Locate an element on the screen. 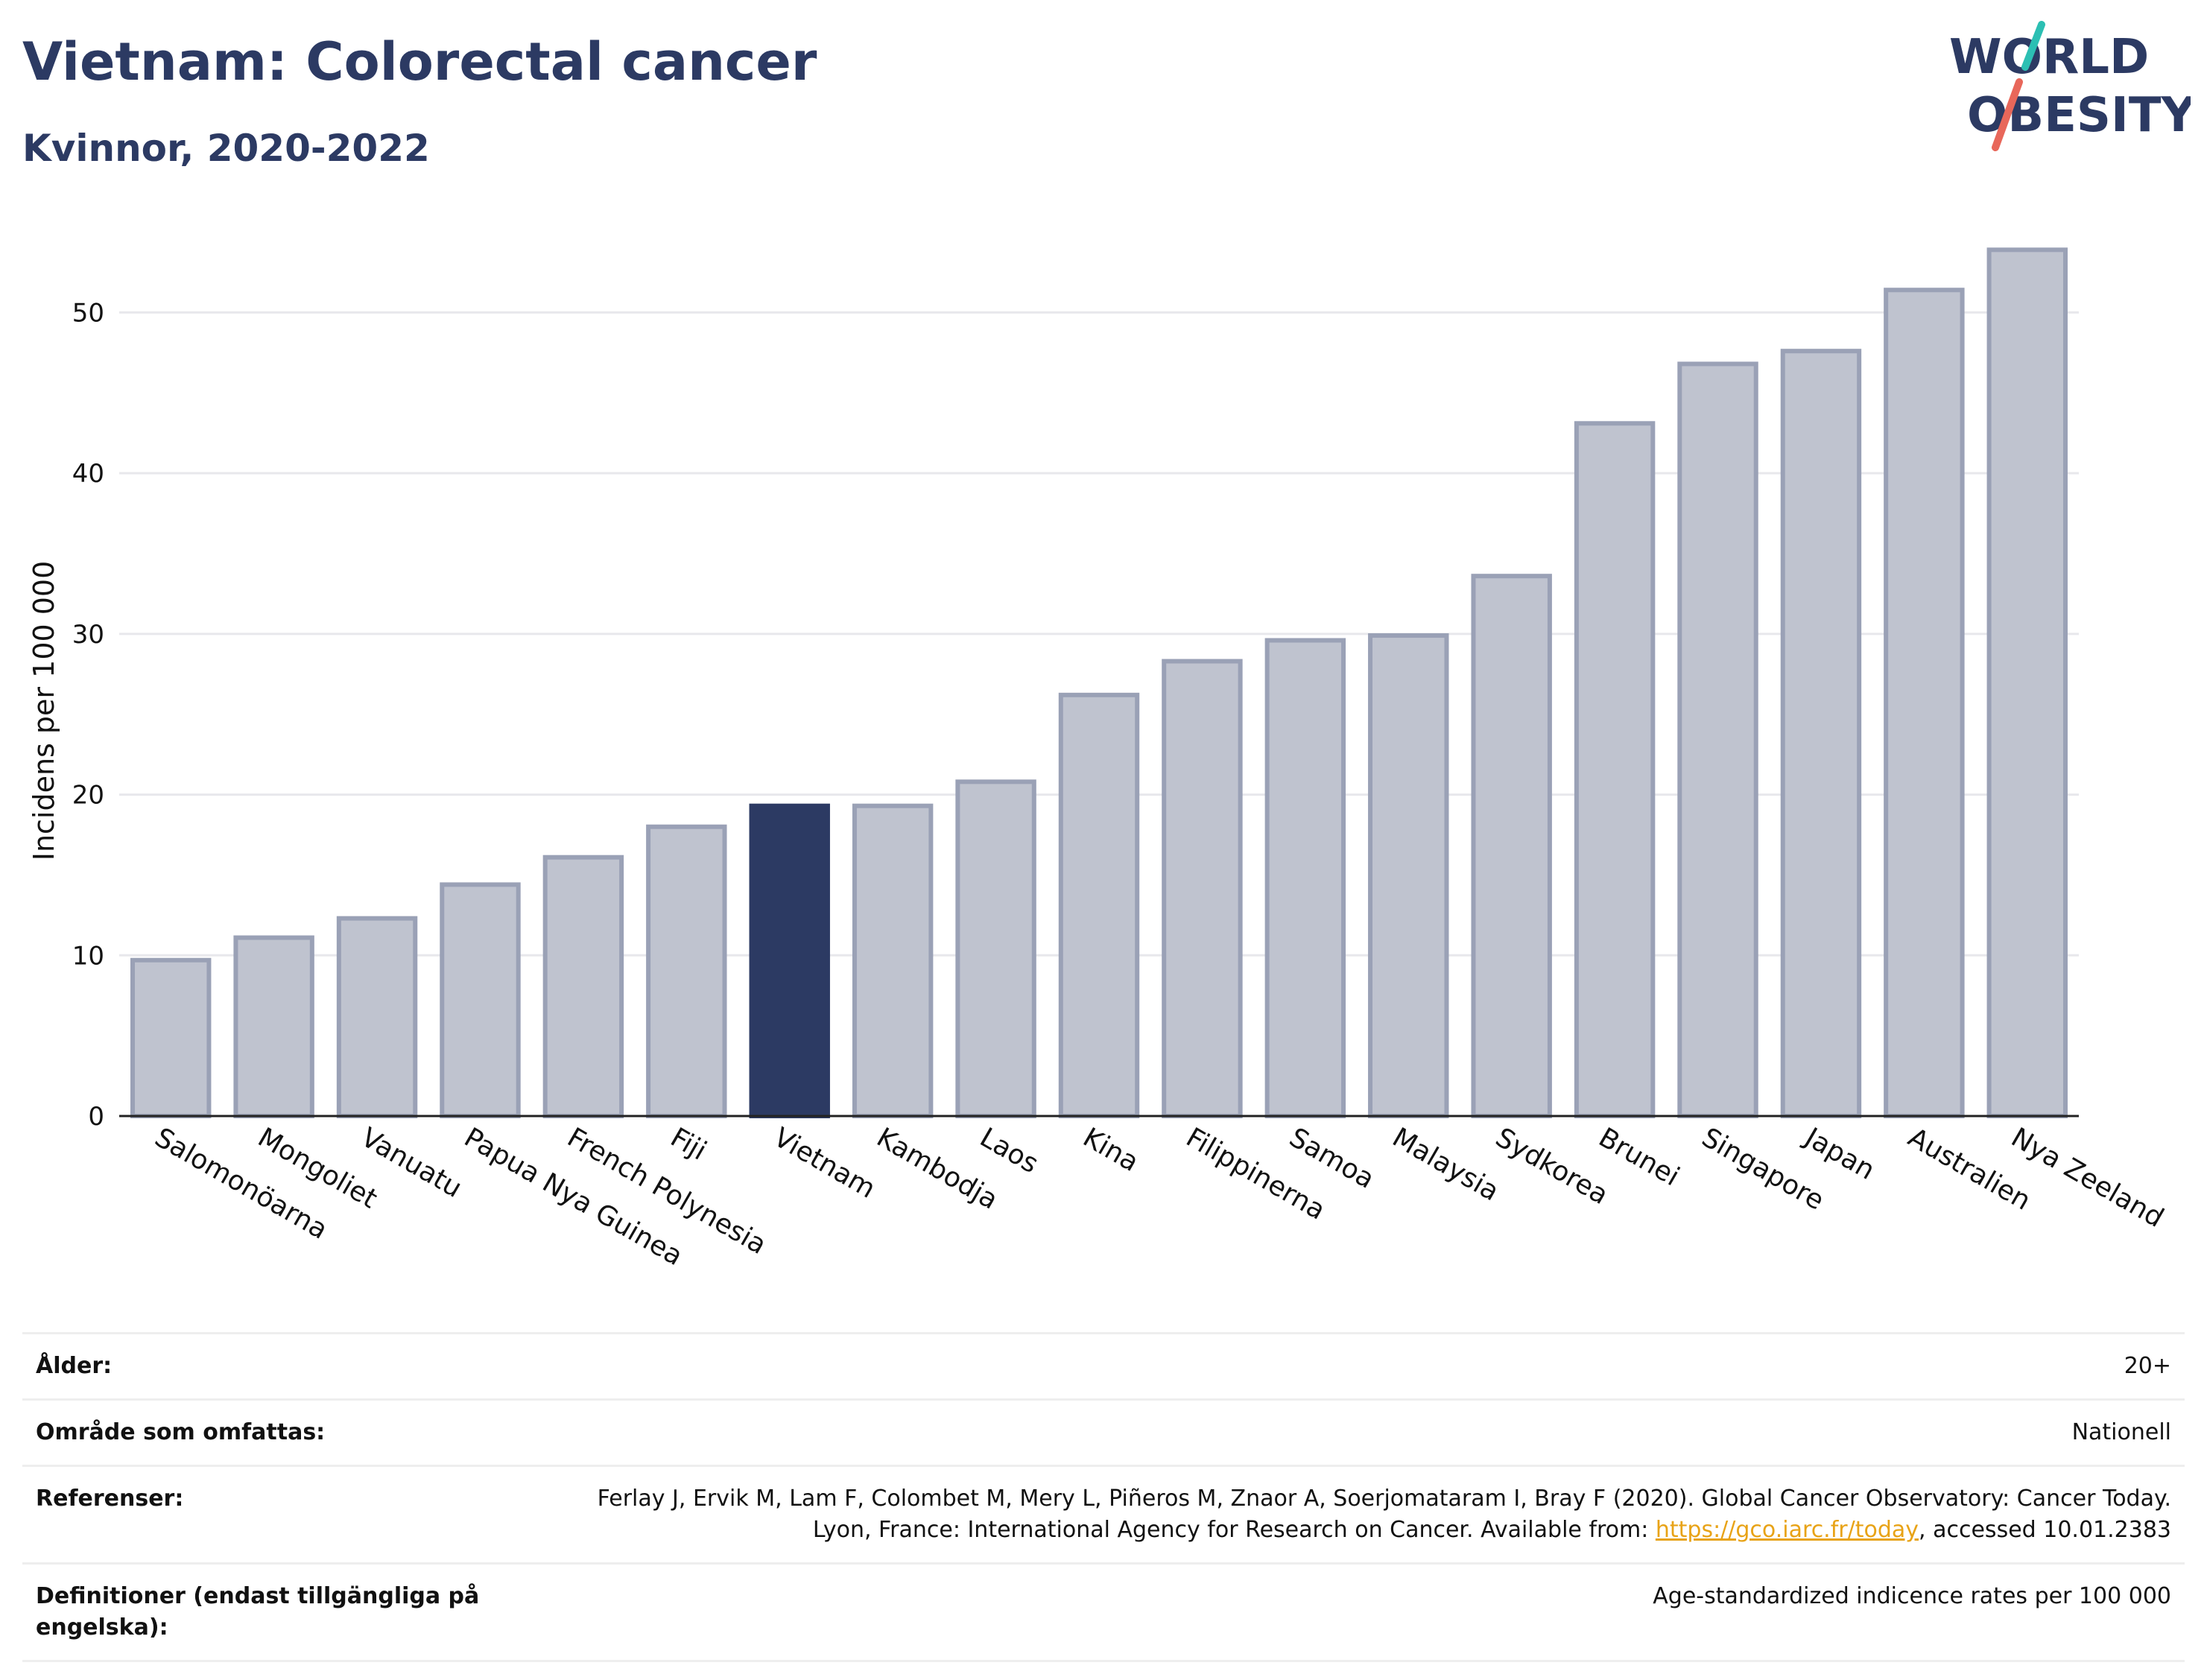  y-tick-label: 10 is located at coordinates (88, 956).